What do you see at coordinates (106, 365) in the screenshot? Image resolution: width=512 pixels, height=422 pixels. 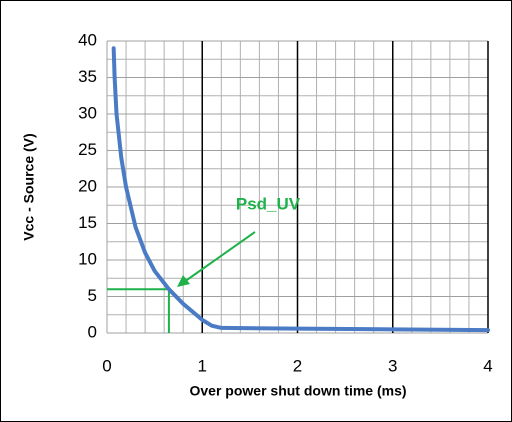 I see `x-tick-label: 0` at bounding box center [106, 365].